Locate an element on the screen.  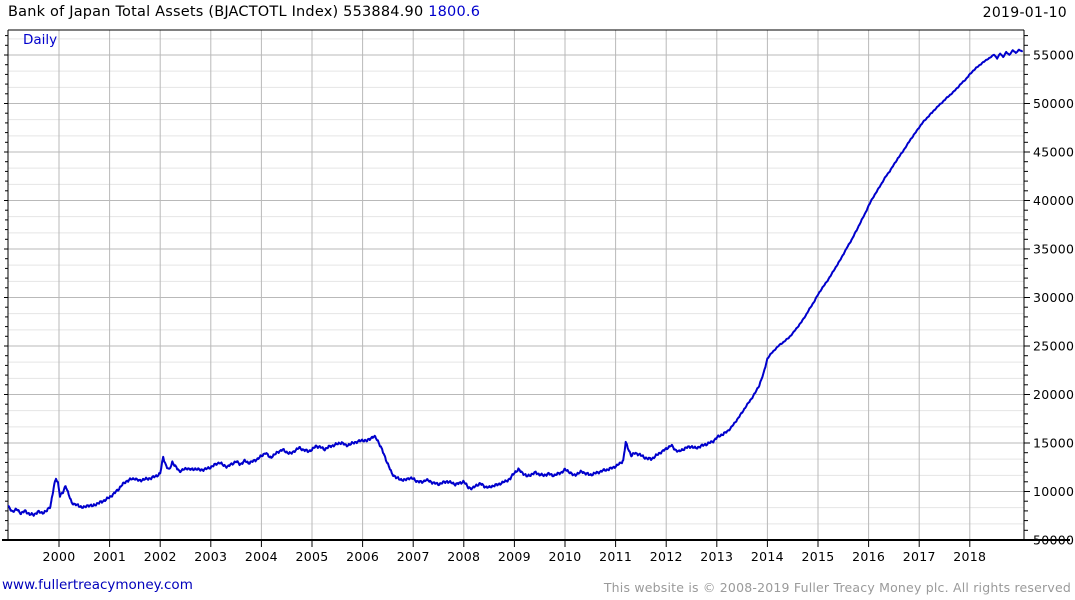
x-axis-label: 2015 is located at coordinates (817, 556).